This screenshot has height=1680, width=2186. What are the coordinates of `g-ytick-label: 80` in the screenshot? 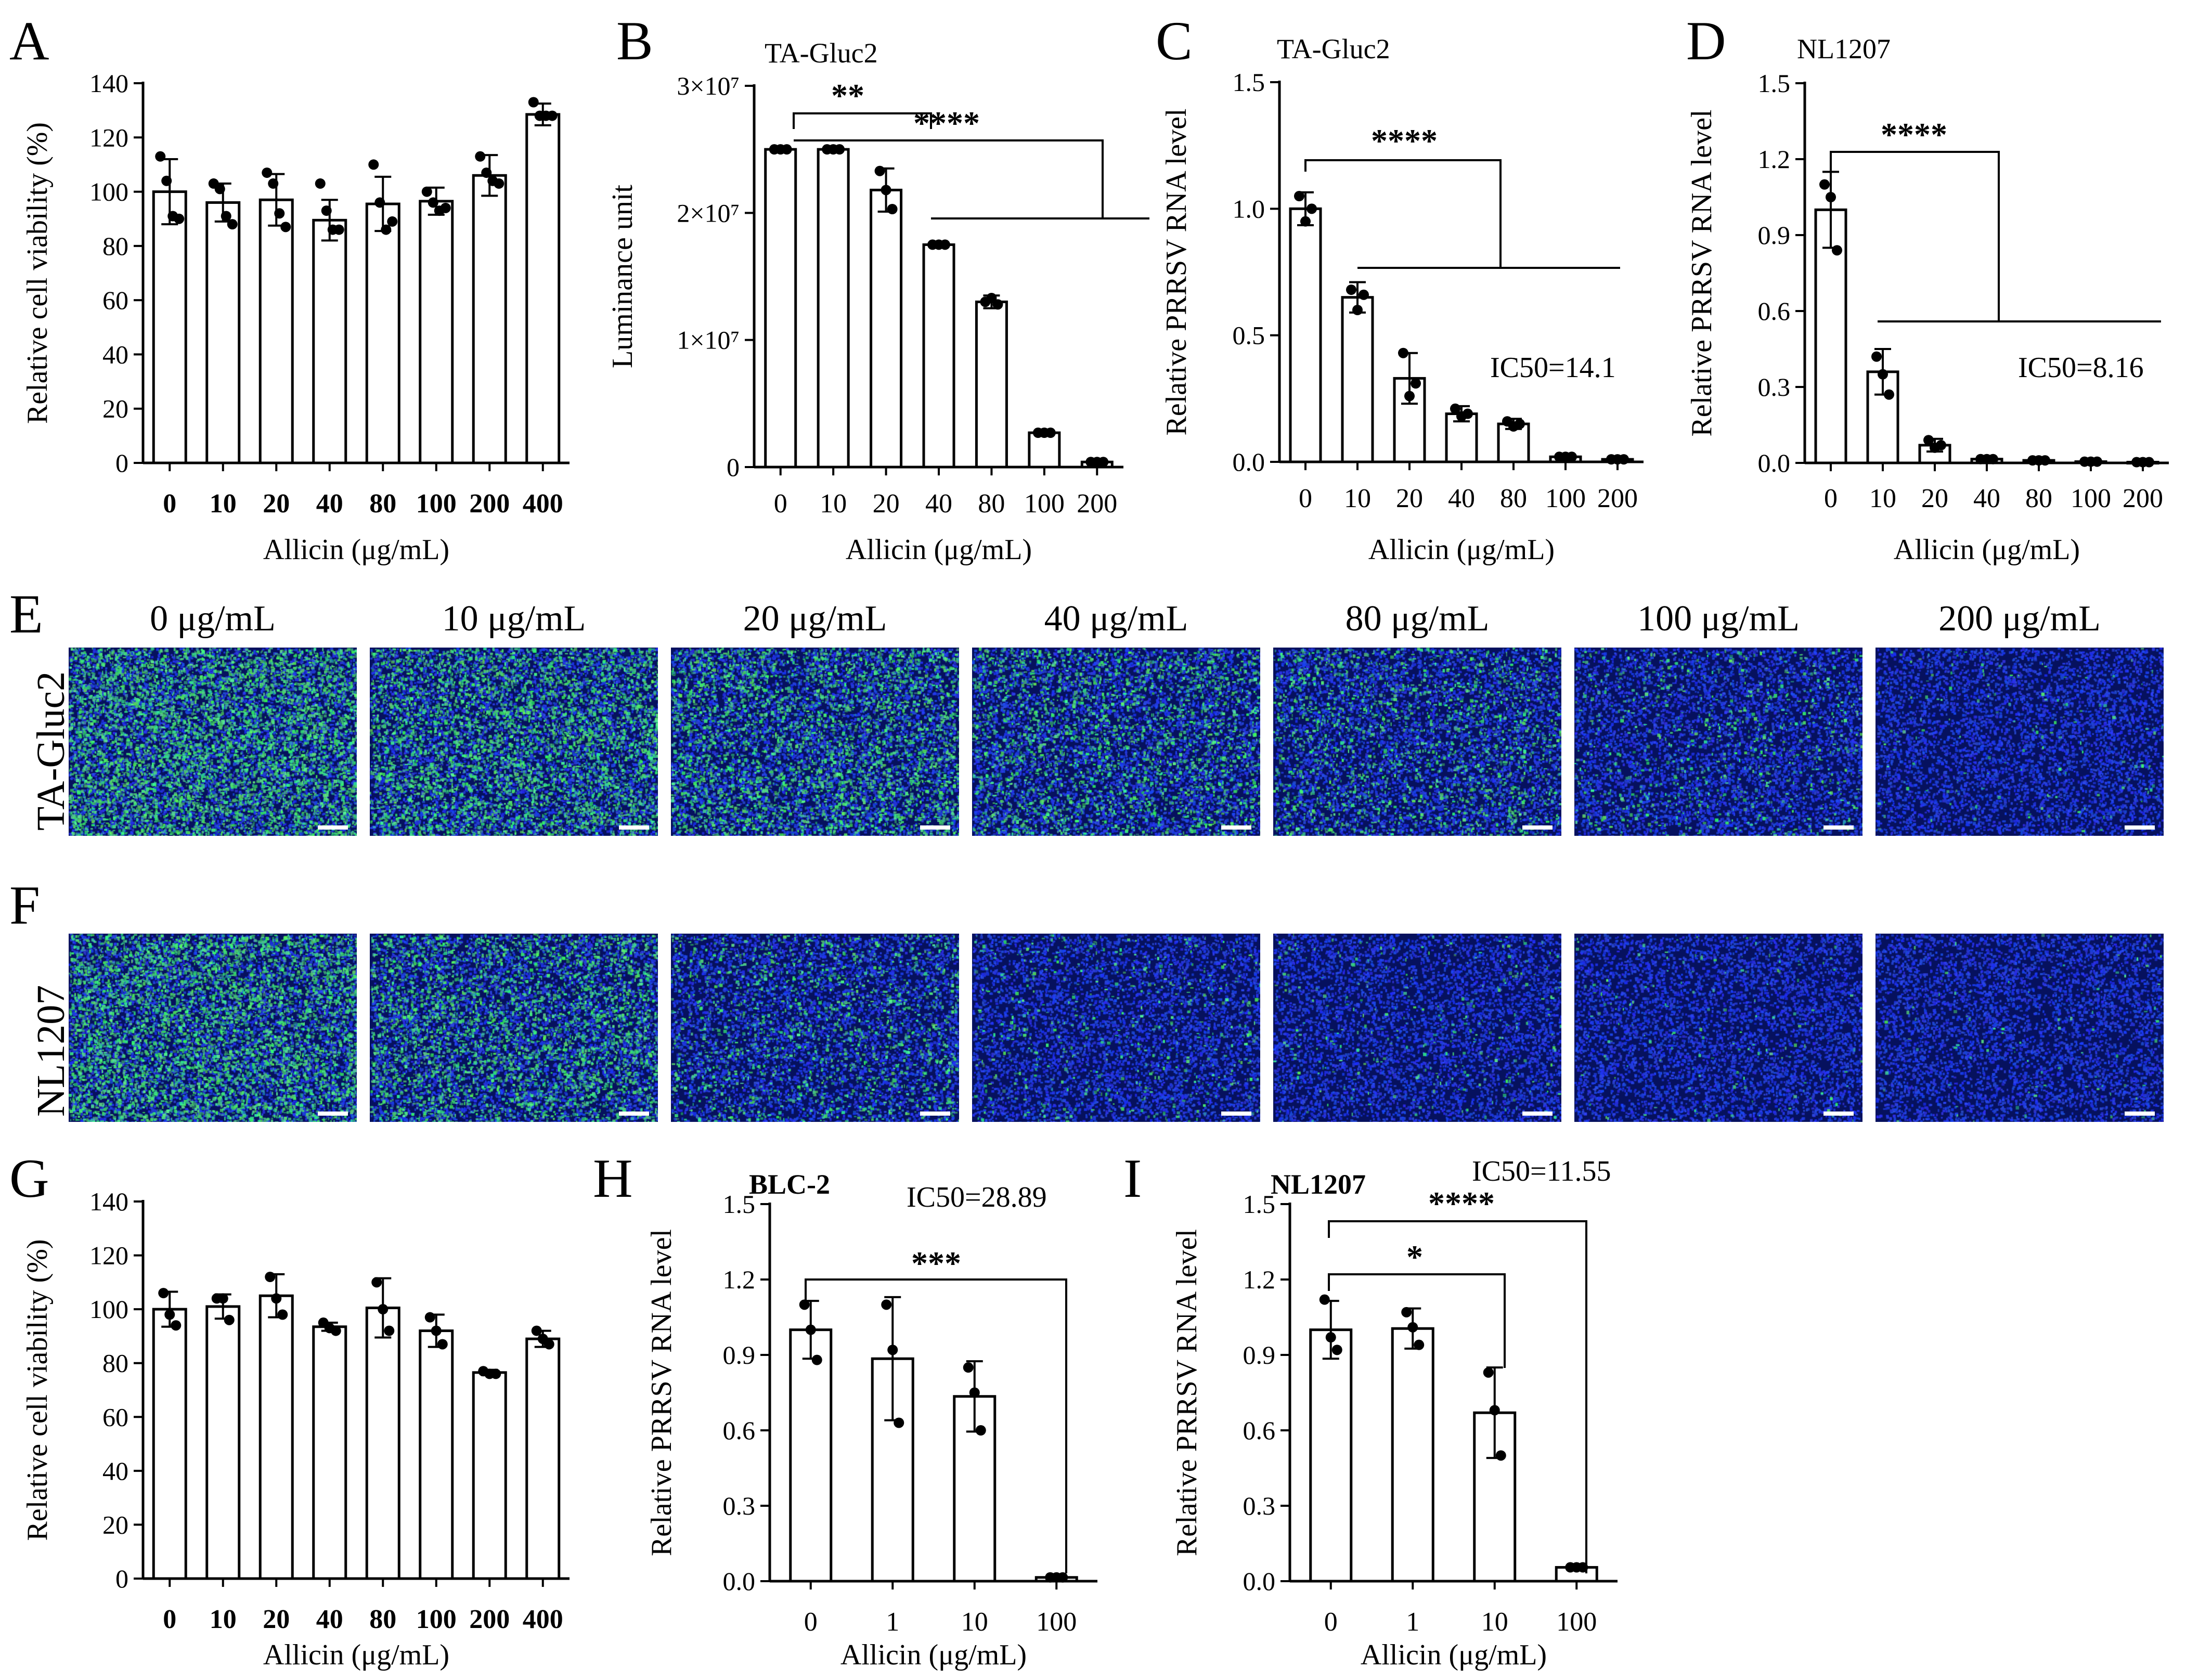 It's located at (115, 1363).